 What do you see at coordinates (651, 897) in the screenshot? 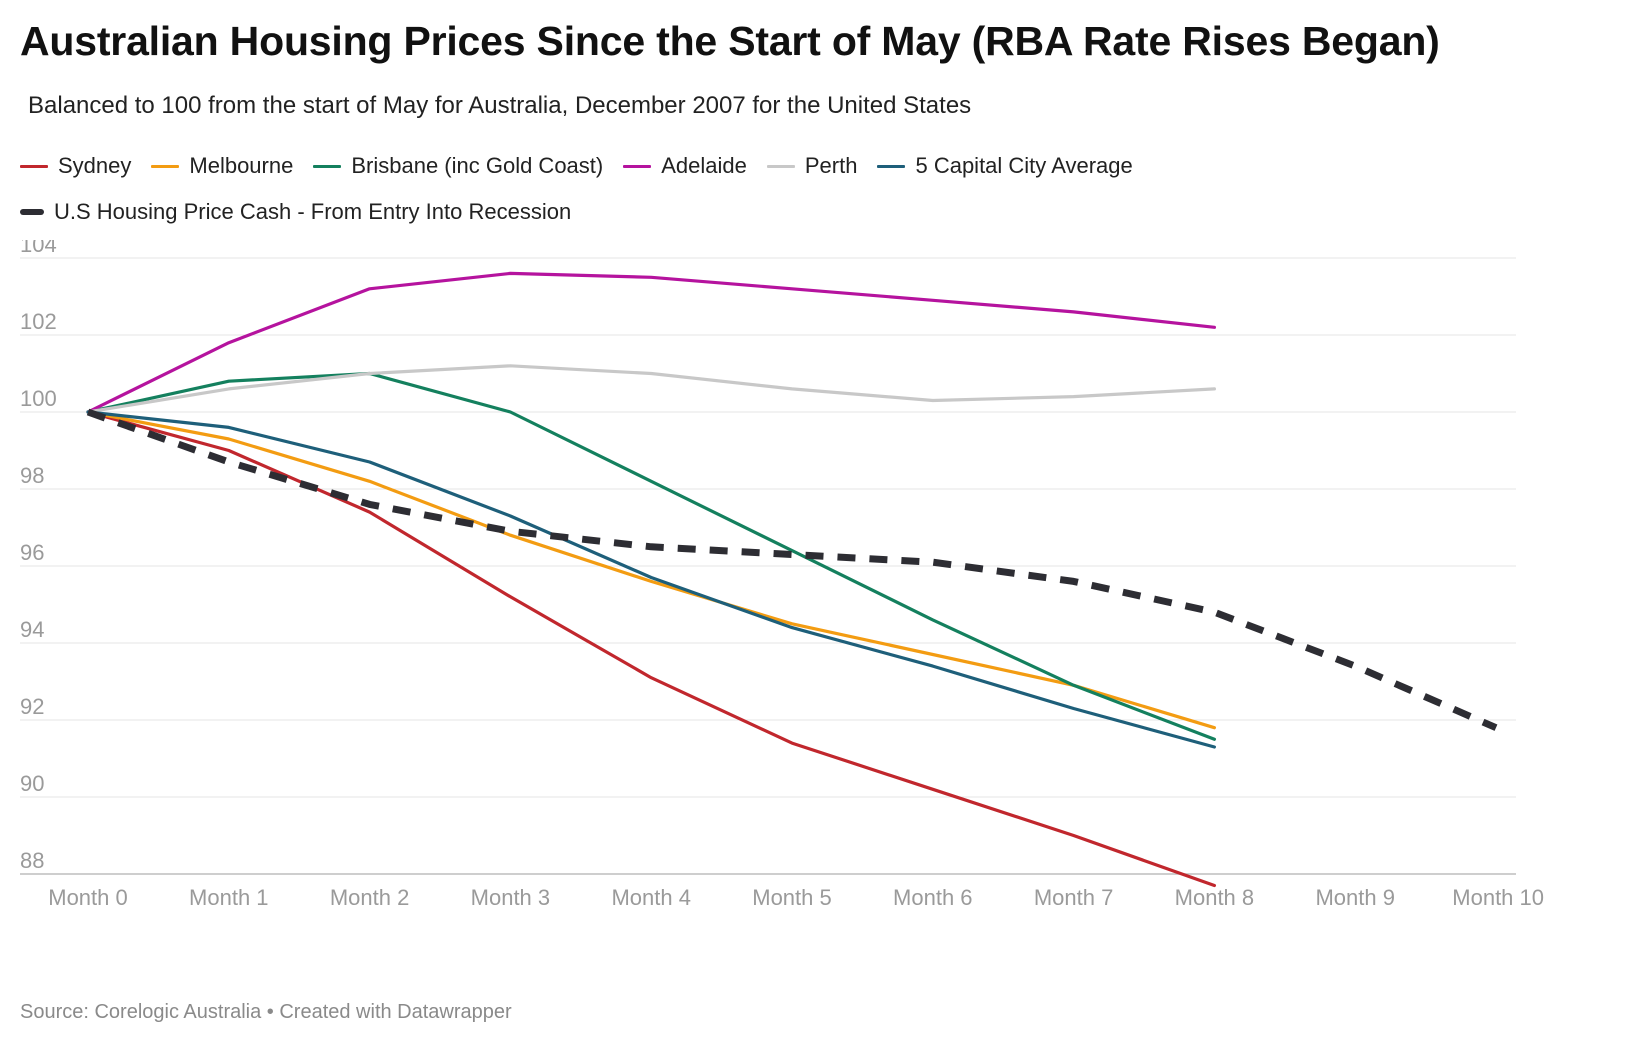
I see `x-tick-label: Month 4` at bounding box center [651, 897].